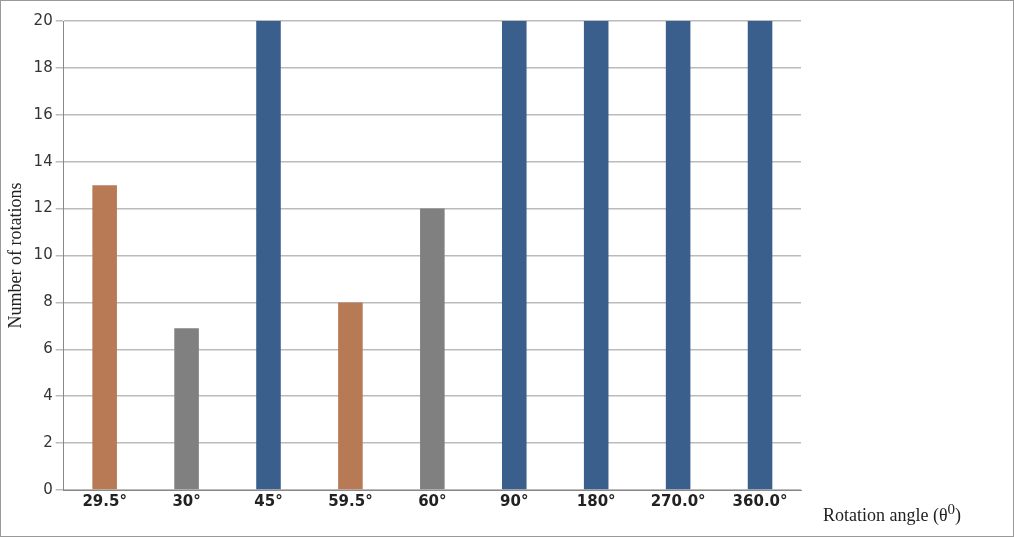 The width and height of the screenshot is (1014, 537). I want to click on y-tick-label: 18, so click(43, 66).